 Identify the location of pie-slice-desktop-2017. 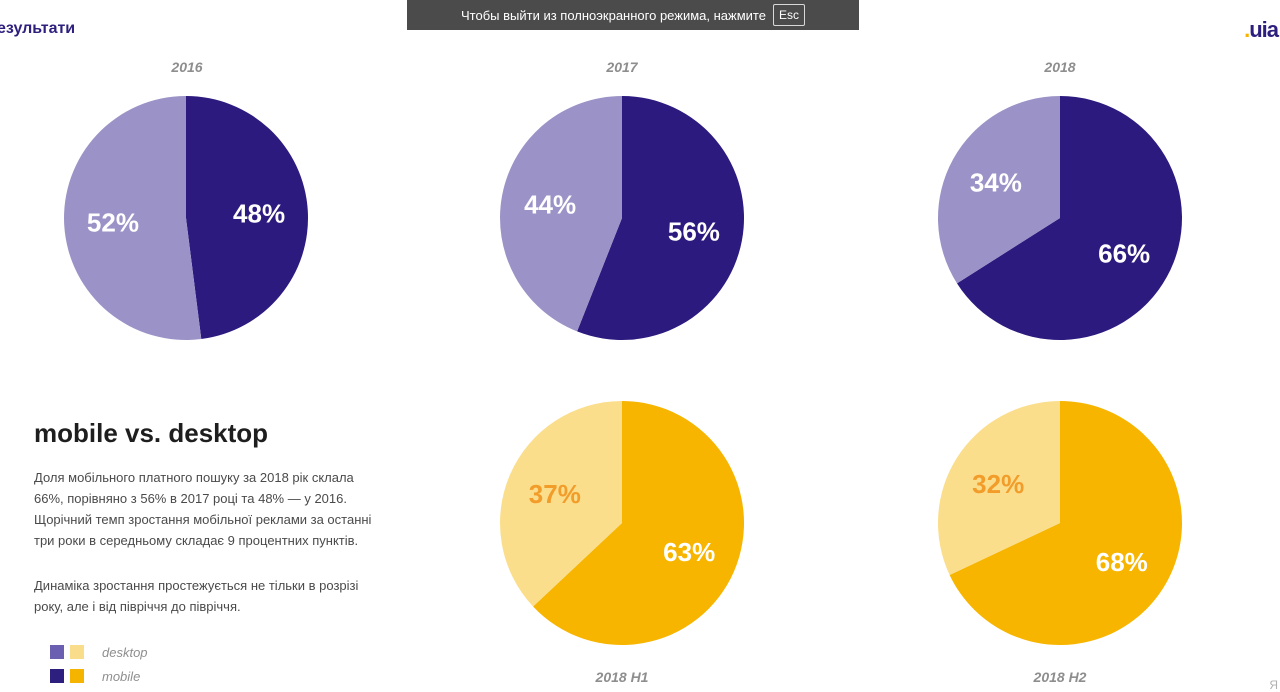
(561, 214).